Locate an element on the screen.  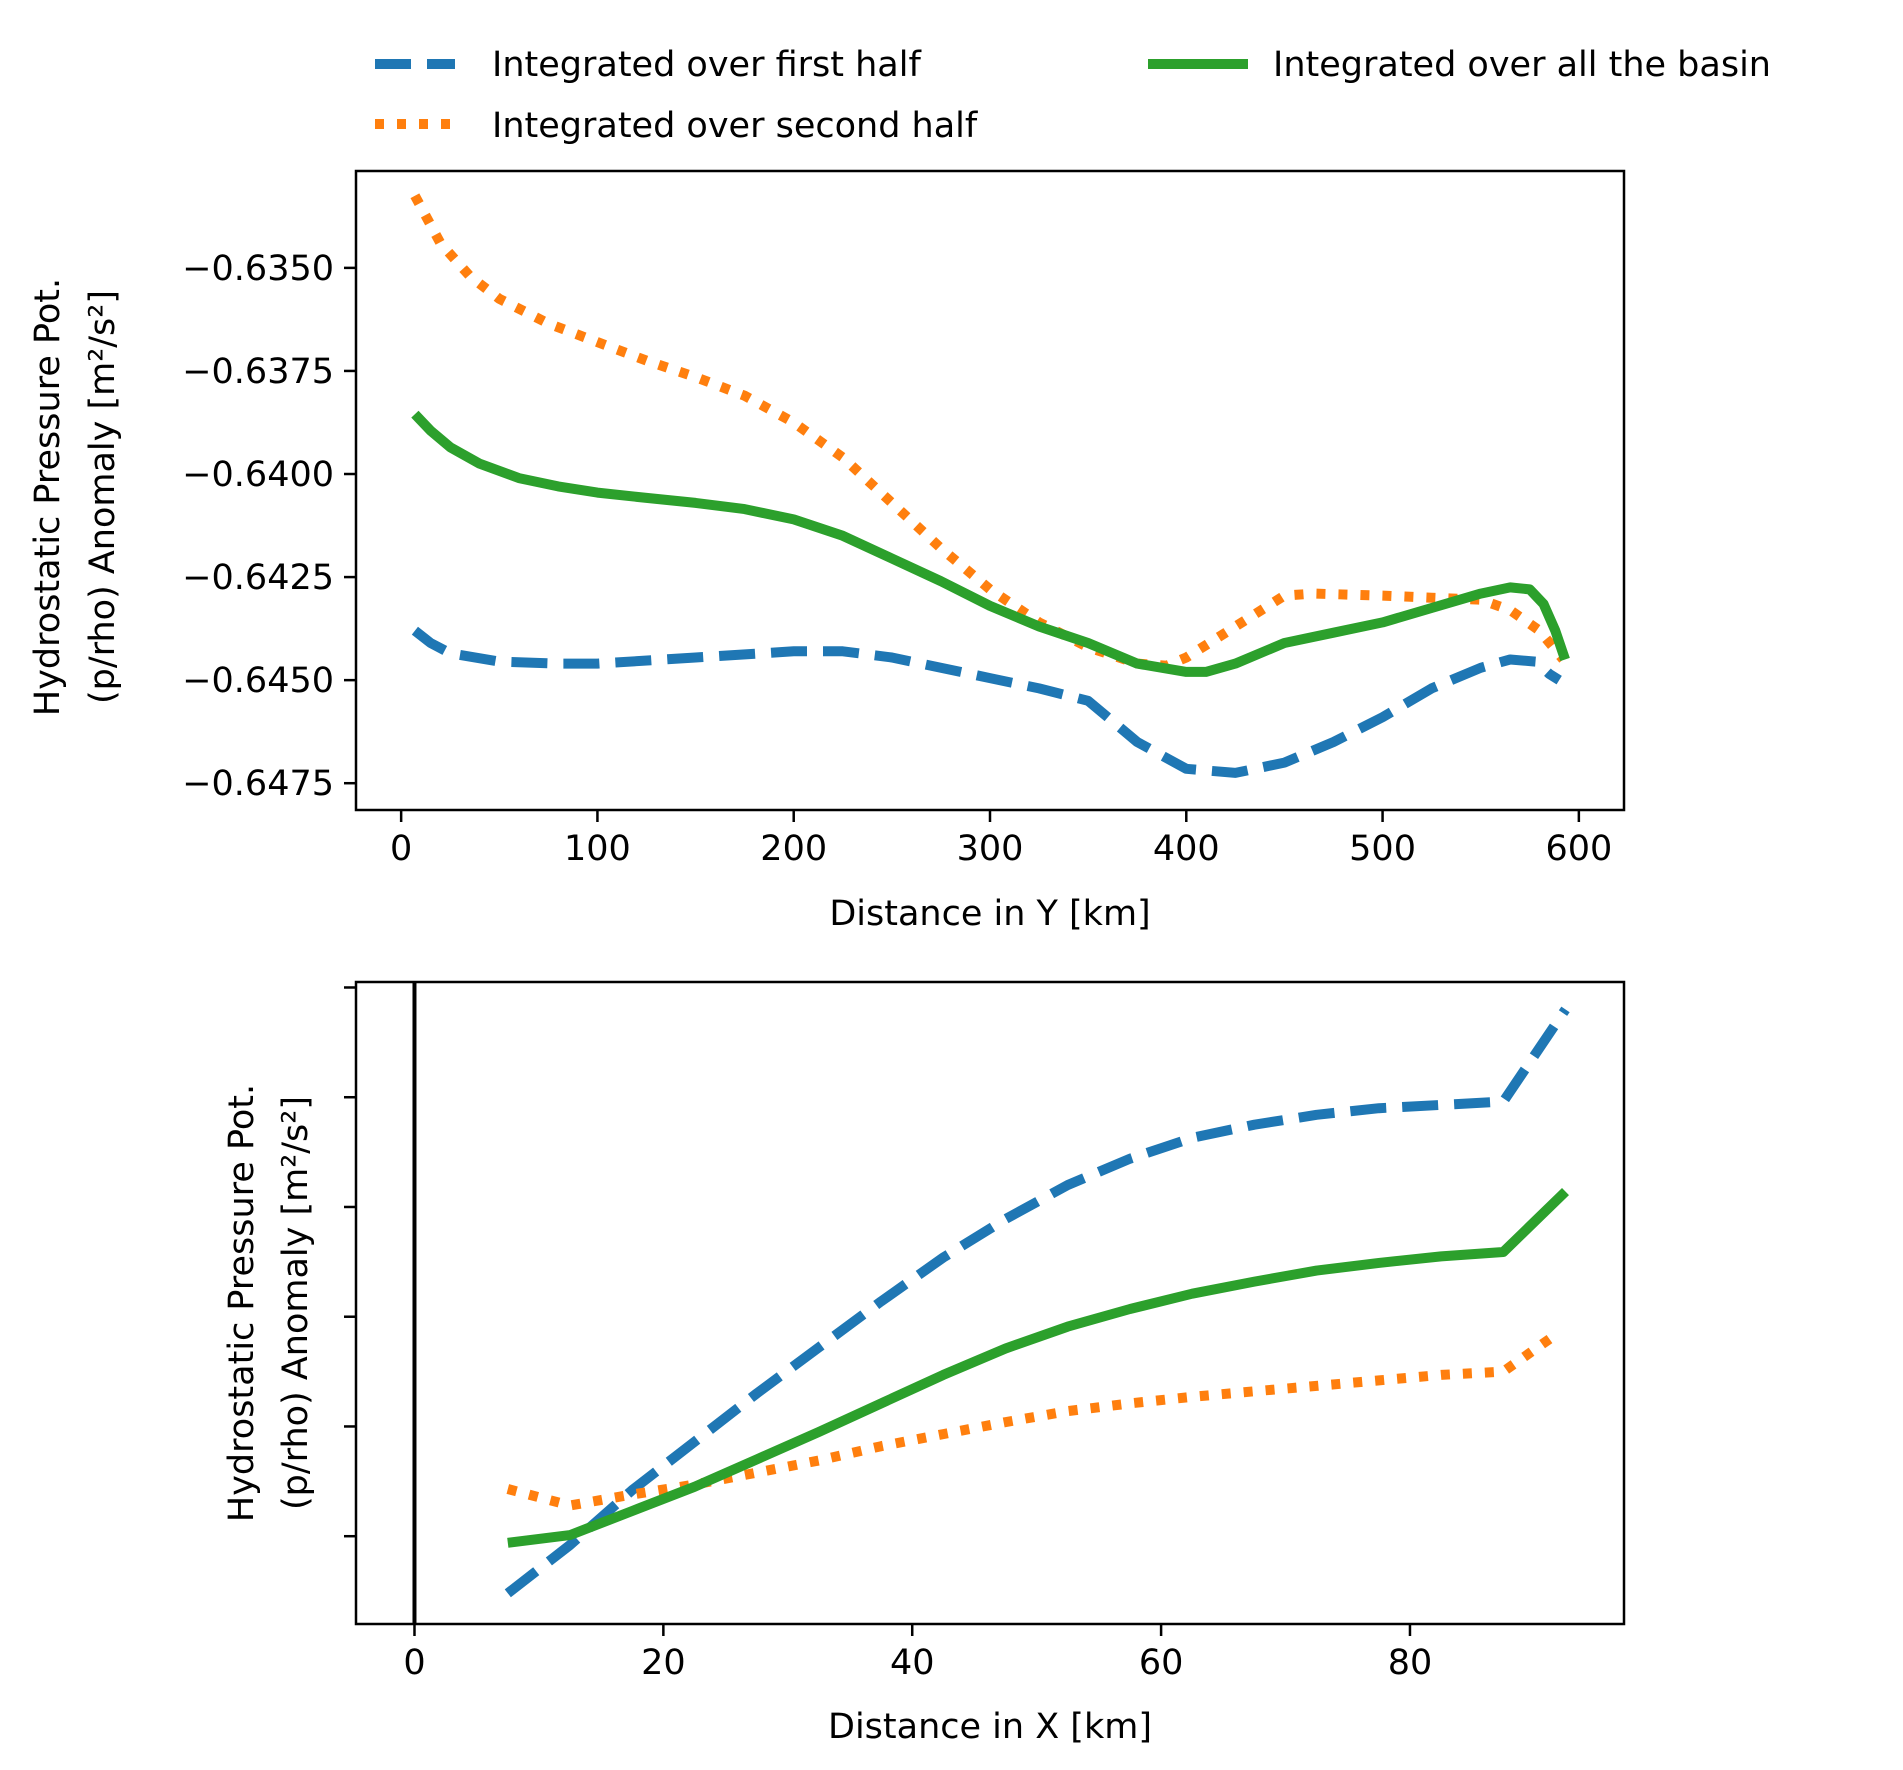
top-chart-y-tick-label: −0.6450 is located at coordinates (258, 681).